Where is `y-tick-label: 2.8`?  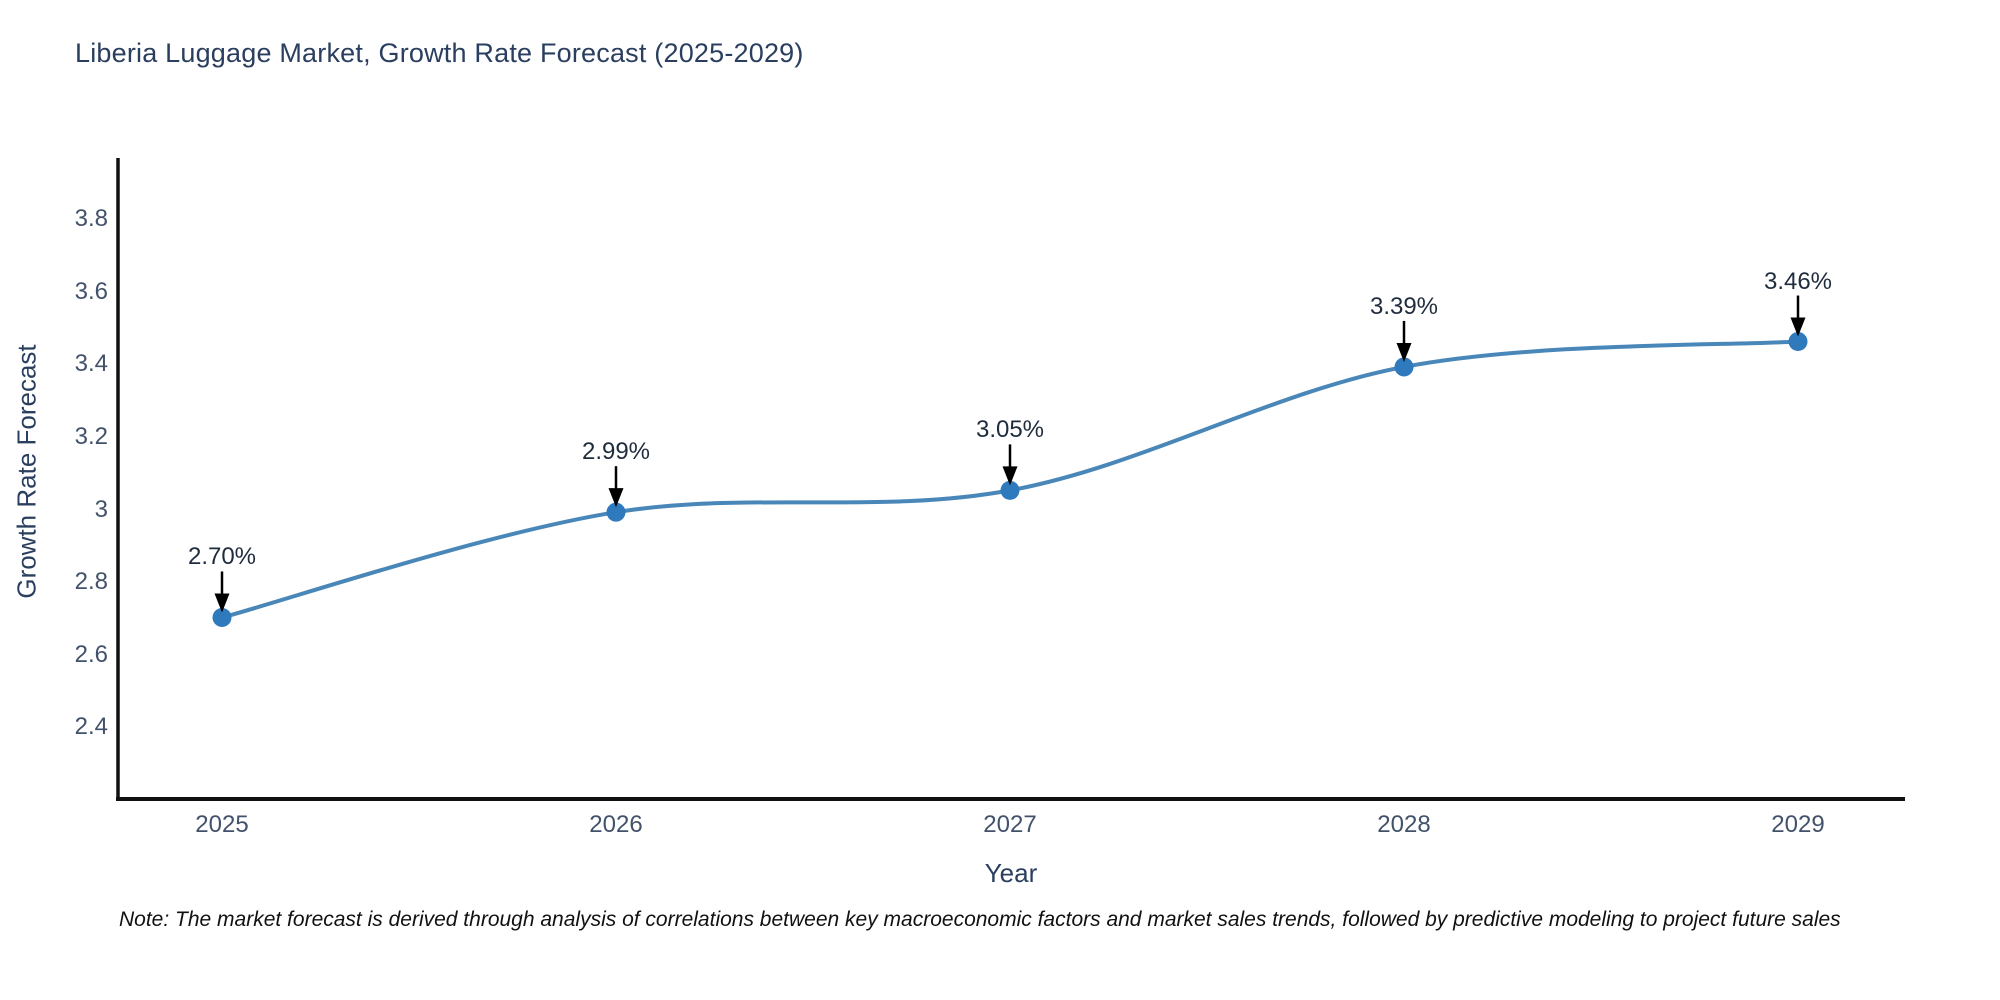
y-tick-label: 2.8 is located at coordinates (91, 582).